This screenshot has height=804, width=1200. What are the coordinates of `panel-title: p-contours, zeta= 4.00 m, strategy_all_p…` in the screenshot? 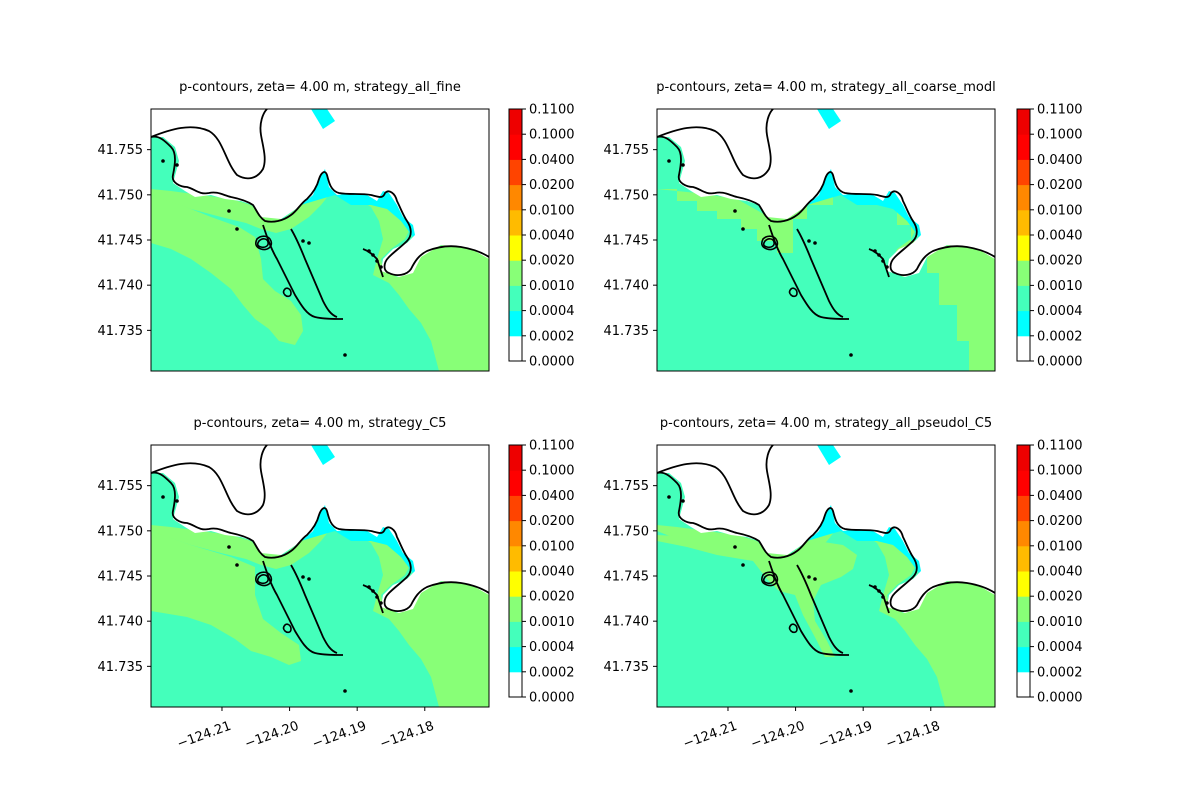 It's located at (826, 423).